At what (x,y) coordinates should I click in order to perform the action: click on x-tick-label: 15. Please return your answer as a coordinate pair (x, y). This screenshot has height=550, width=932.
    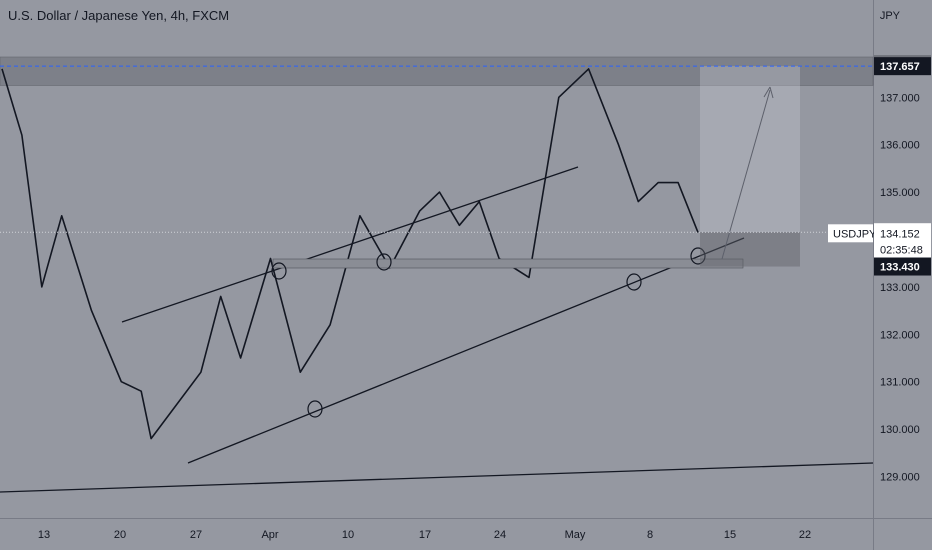
    Looking at the image, I should click on (730, 535).